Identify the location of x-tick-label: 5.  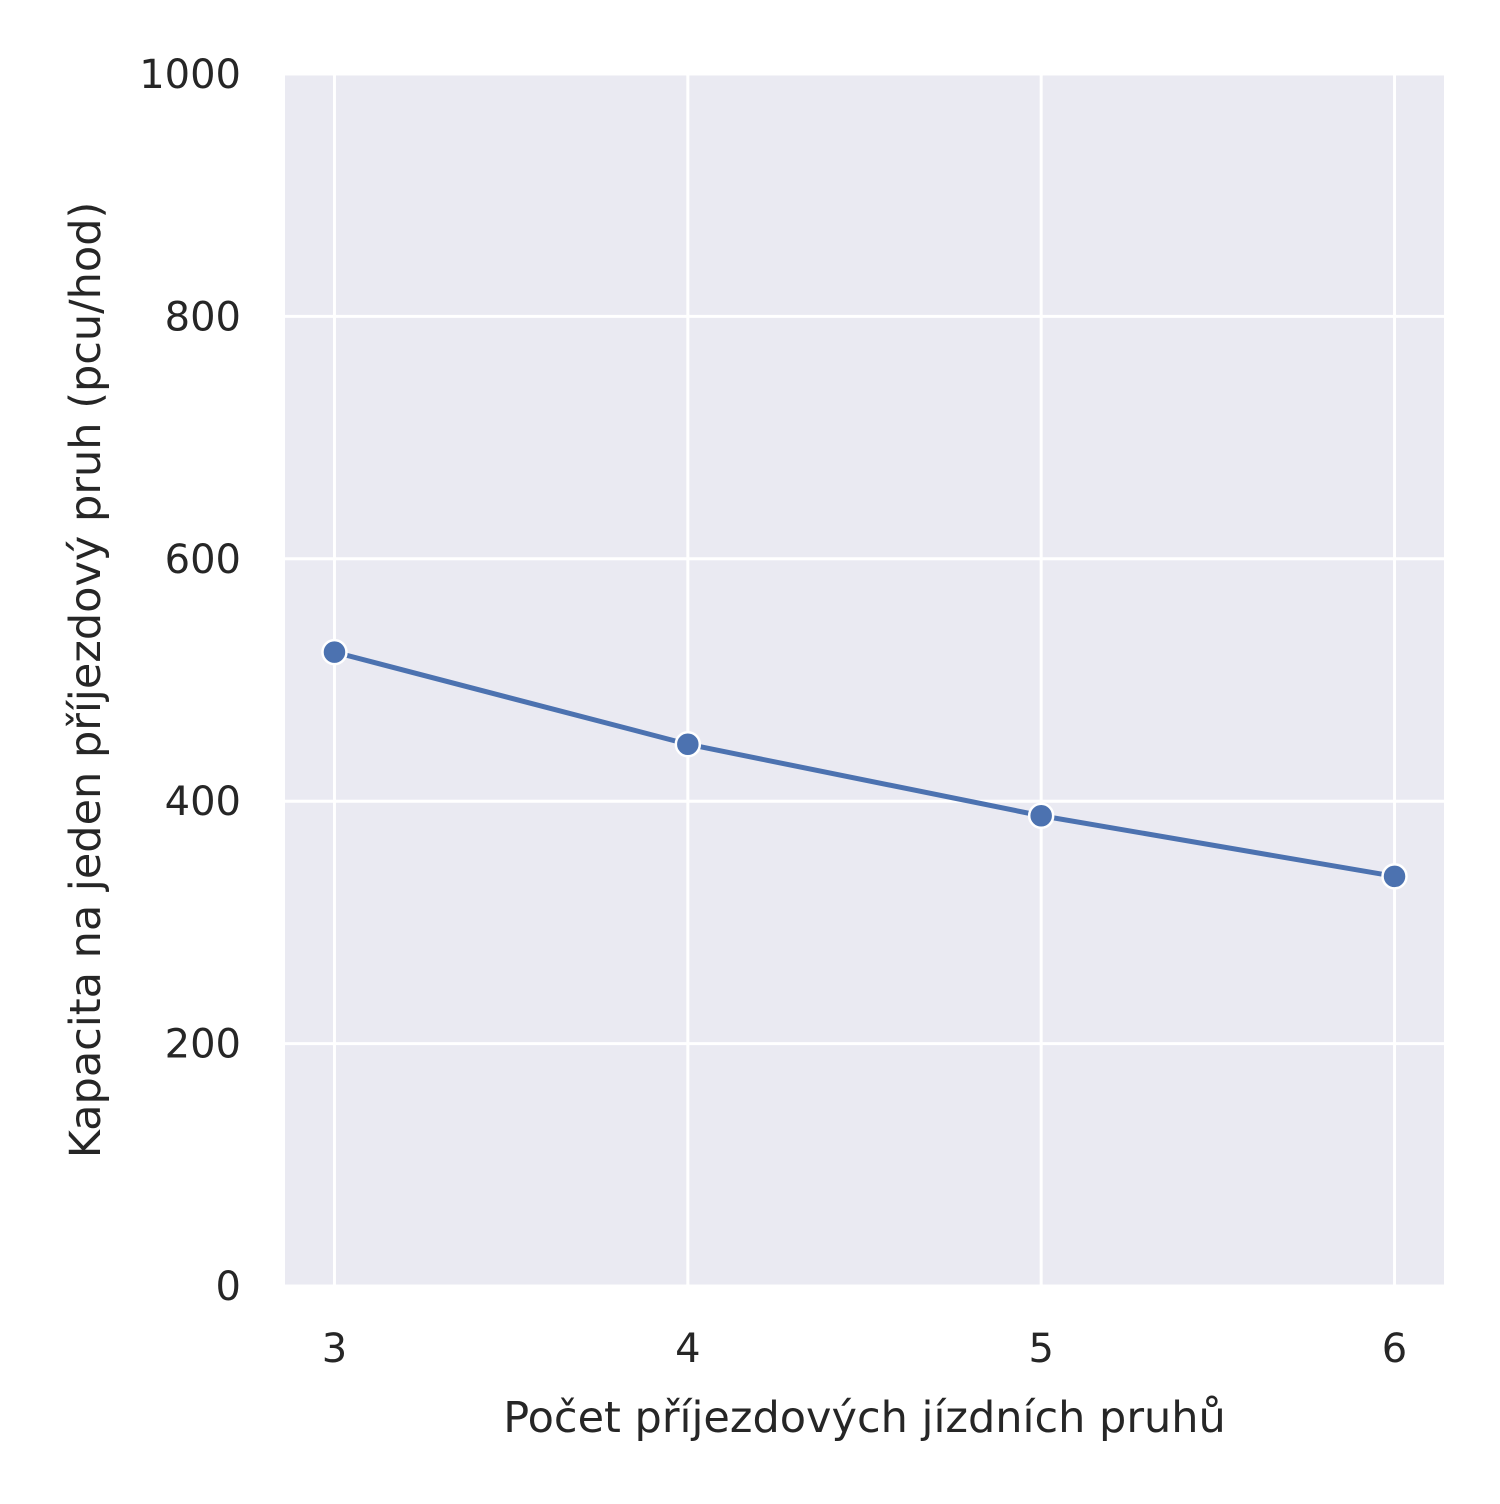
(1040, 1349).